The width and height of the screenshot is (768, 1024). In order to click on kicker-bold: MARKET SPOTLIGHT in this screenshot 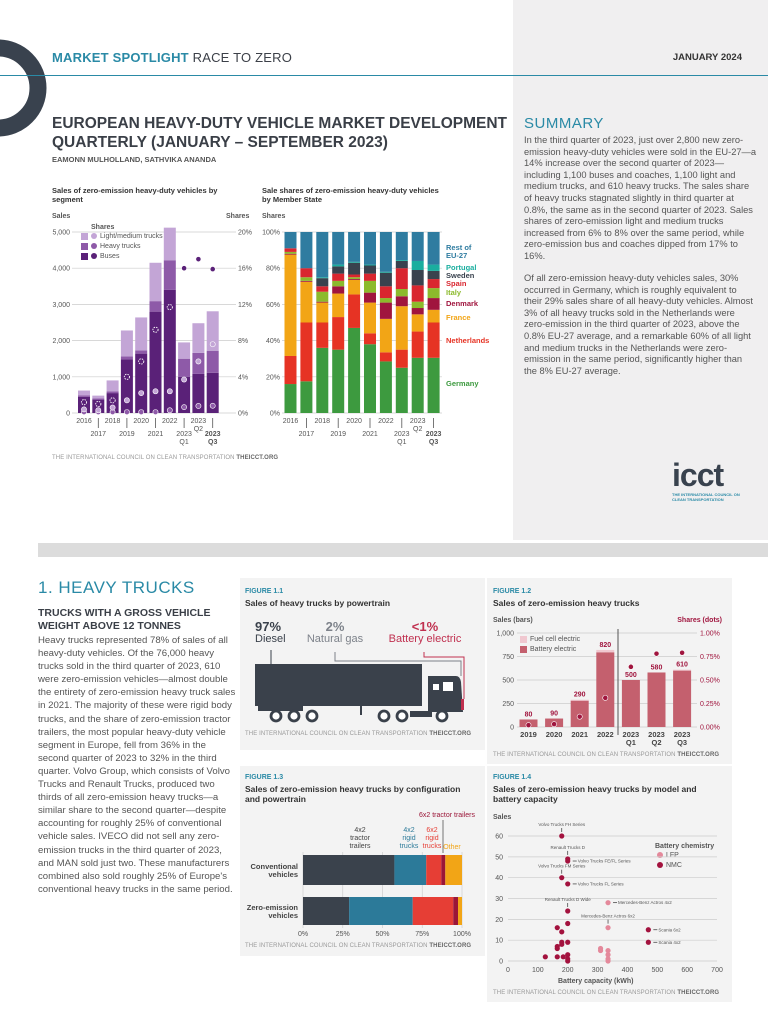, I will do `click(120, 57)`.